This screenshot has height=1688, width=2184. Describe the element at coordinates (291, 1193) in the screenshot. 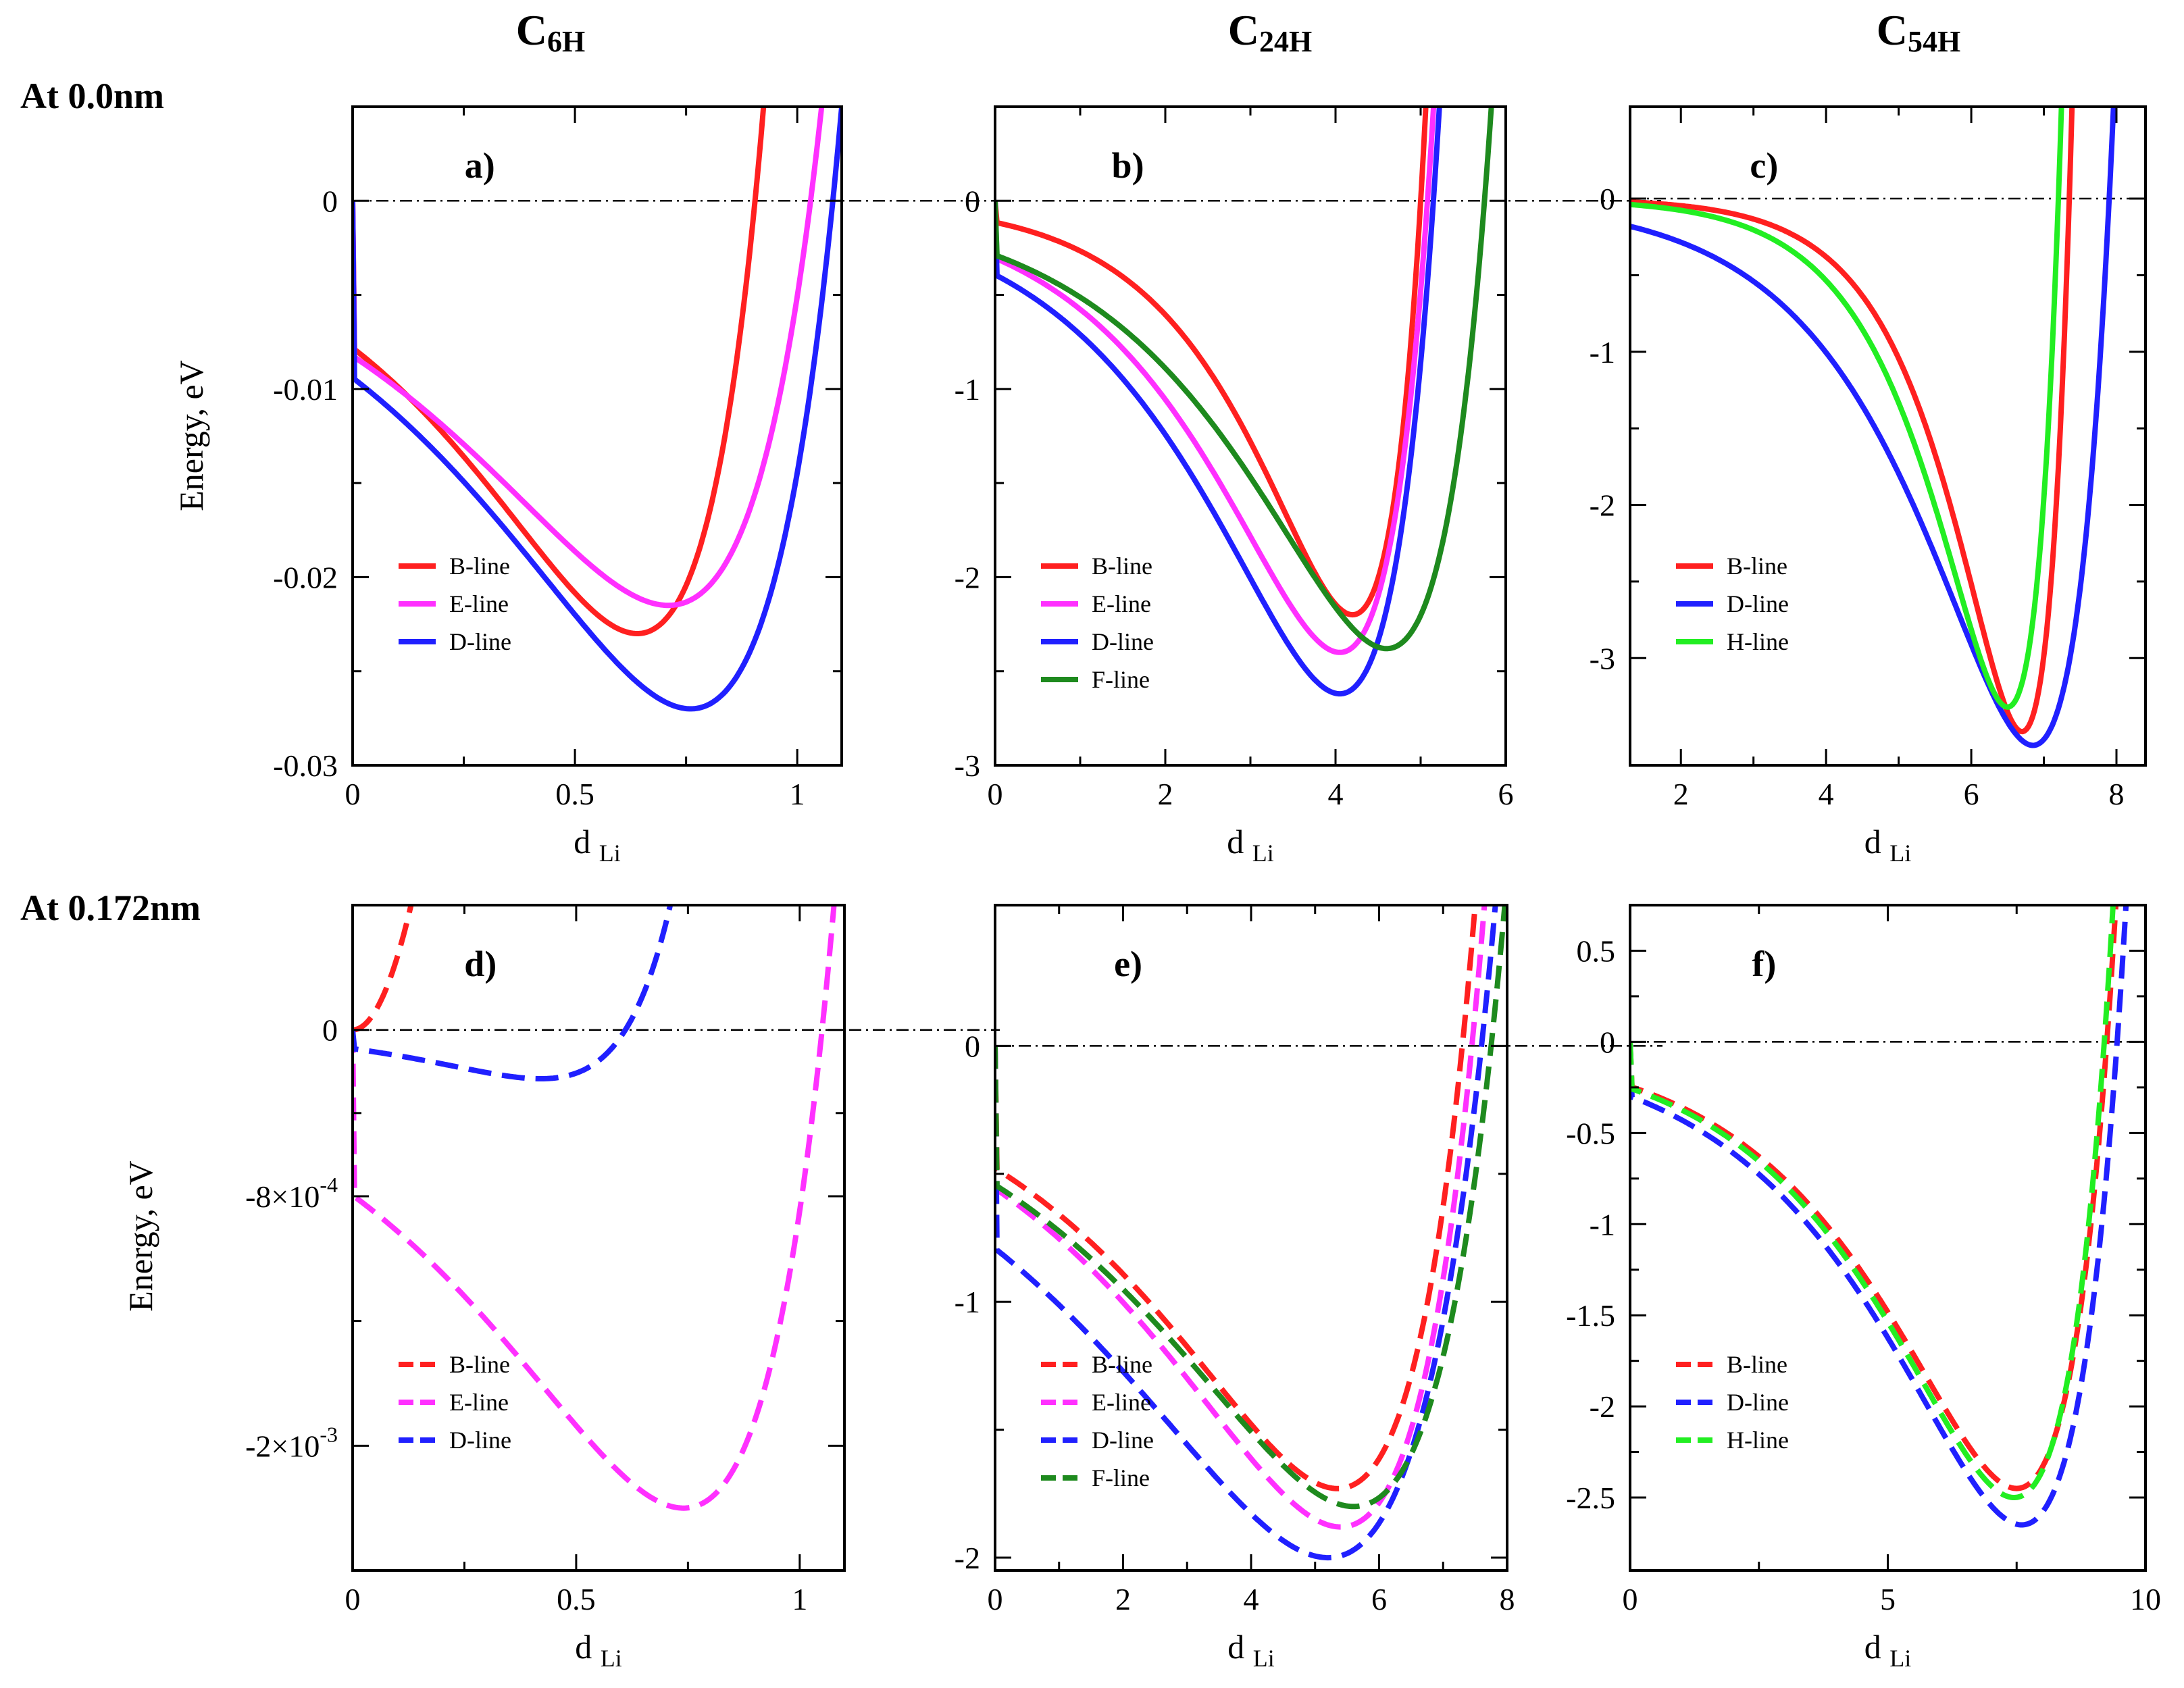

I see `y-tick-label: -8×10⁻⁴` at that location.